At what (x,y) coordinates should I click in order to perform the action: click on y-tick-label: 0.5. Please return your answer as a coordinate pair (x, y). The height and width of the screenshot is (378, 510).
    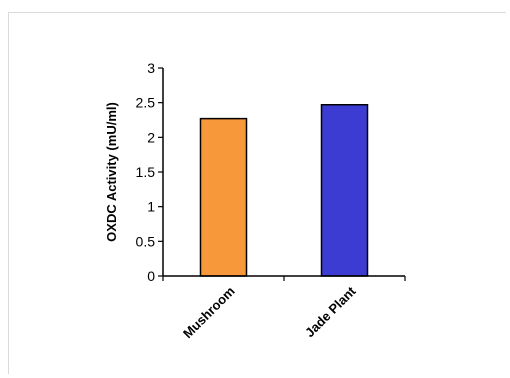
    Looking at the image, I should click on (146, 241).